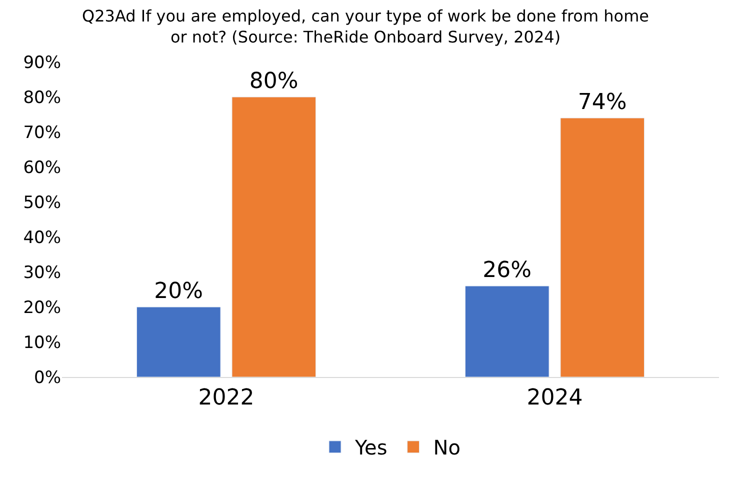  I want to click on y-tick-label: 20%, so click(42, 308).